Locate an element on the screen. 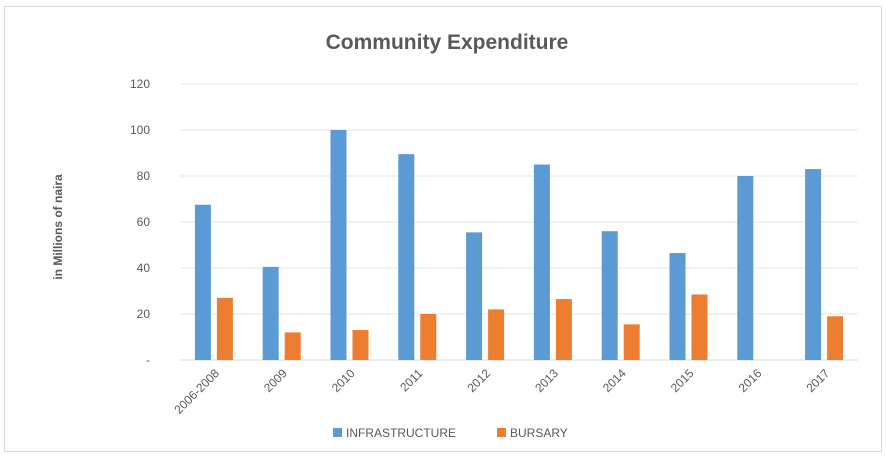 This screenshot has height=456, width=886. bar-infrastructure-2014 is located at coordinates (609, 295).